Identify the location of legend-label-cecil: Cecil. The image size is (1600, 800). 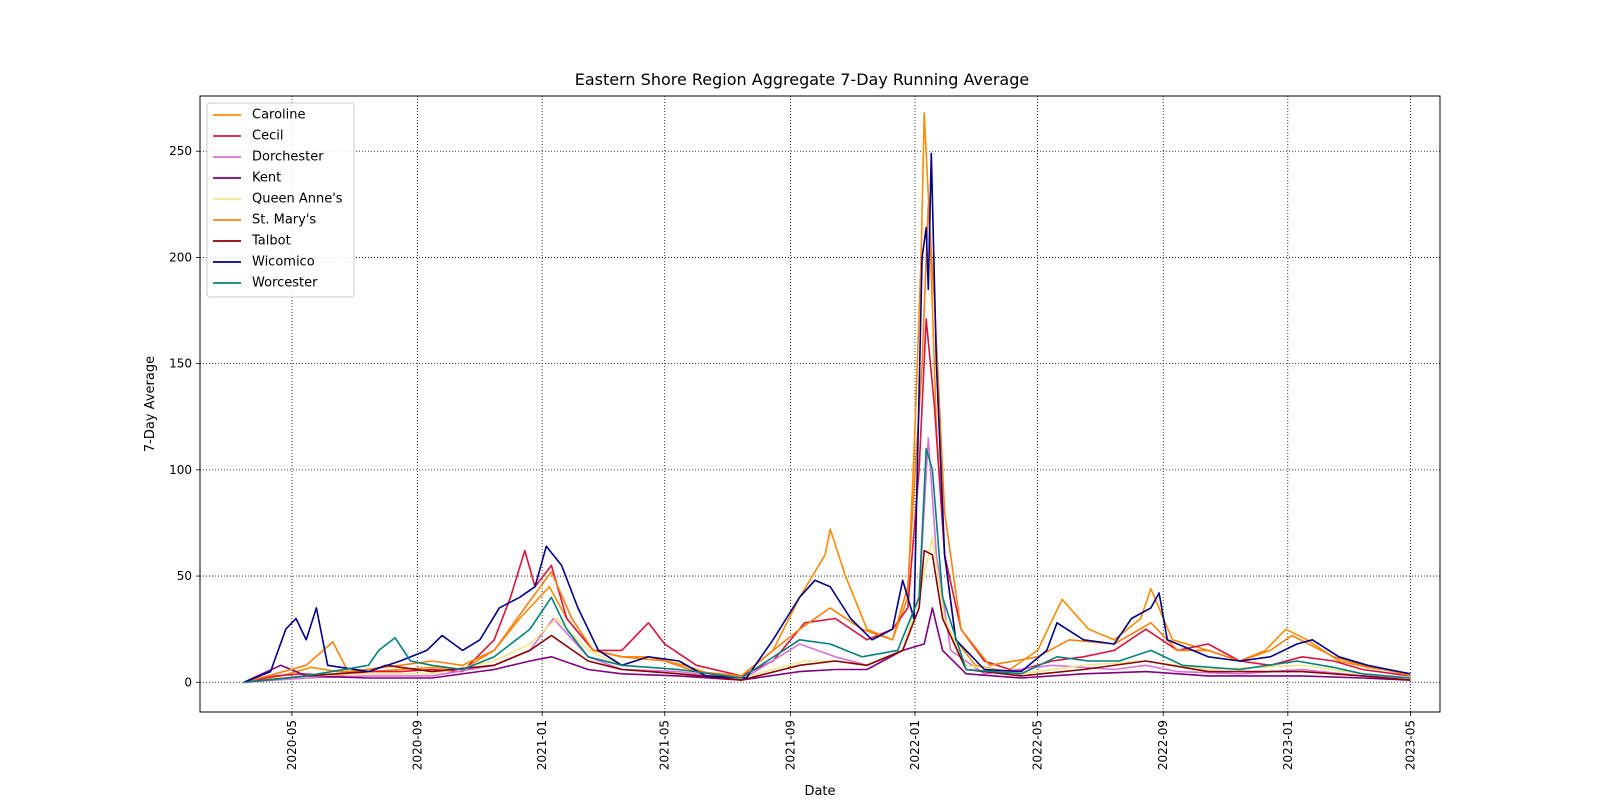
(267, 136).